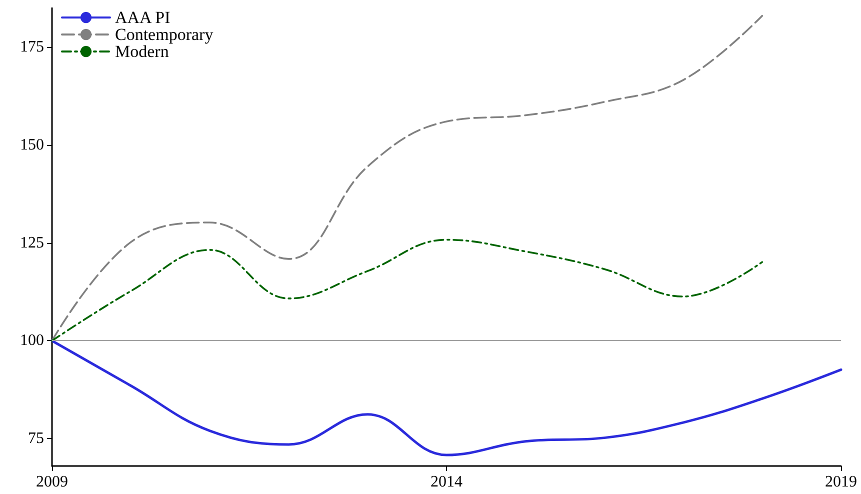 The width and height of the screenshot is (861, 494). Describe the element at coordinates (841, 482) in the screenshot. I see `x-tick-label: 2019` at that location.